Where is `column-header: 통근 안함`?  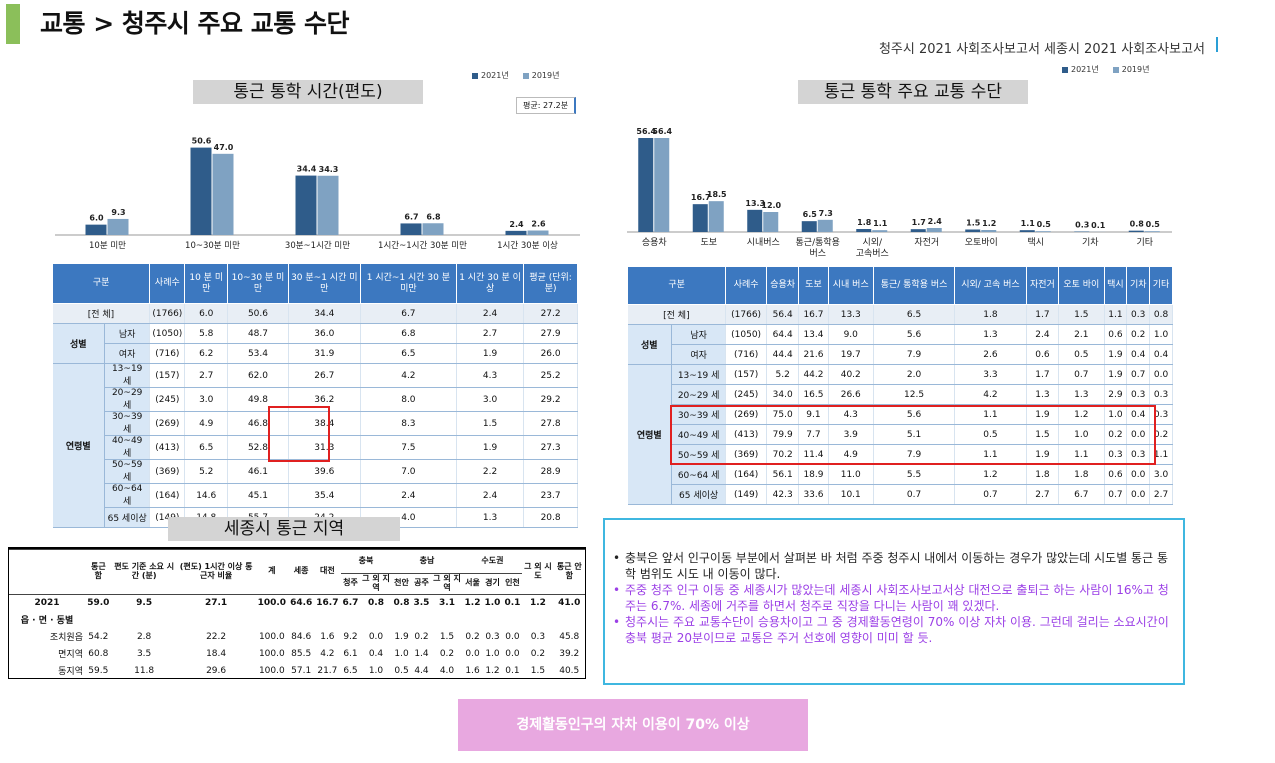 column-header: 통근 안함 is located at coordinates (569, 572).